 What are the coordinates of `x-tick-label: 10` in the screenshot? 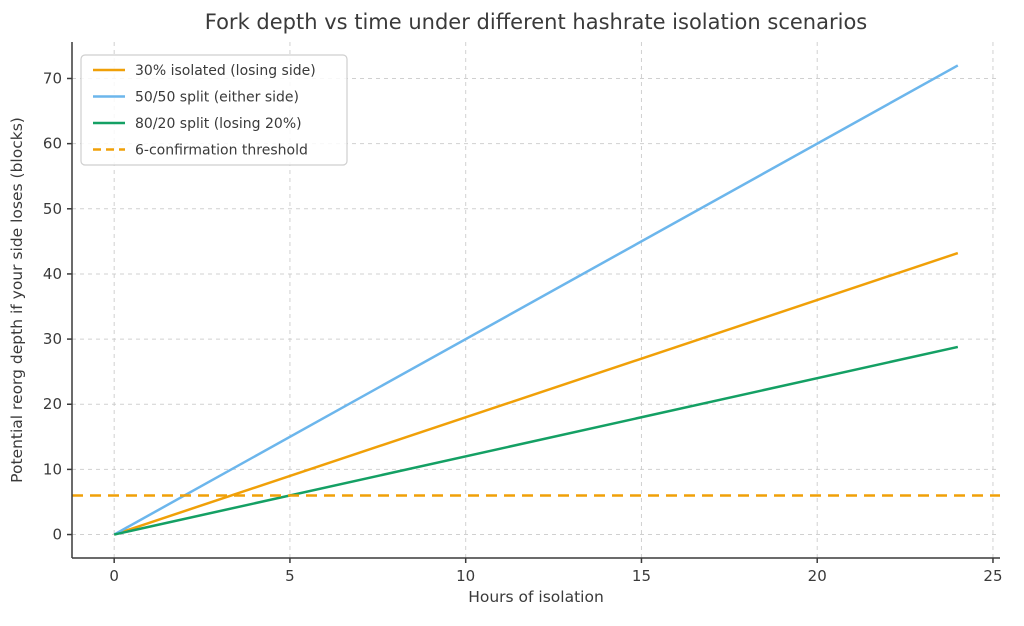 It's located at (465, 576).